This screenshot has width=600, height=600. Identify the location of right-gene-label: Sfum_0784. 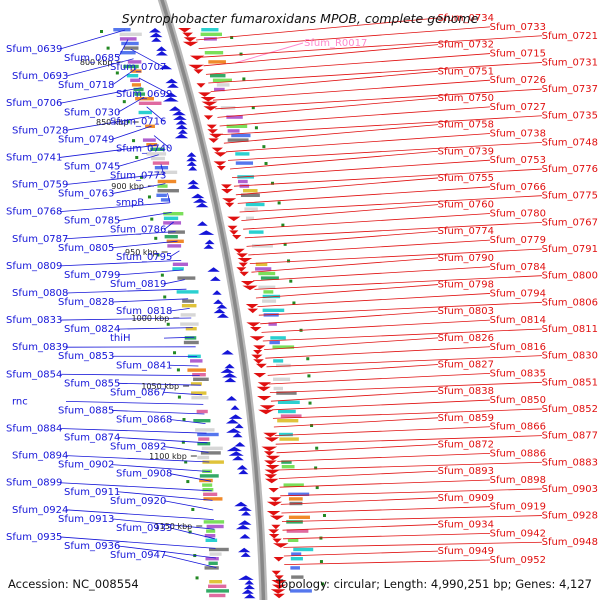
(518, 267).